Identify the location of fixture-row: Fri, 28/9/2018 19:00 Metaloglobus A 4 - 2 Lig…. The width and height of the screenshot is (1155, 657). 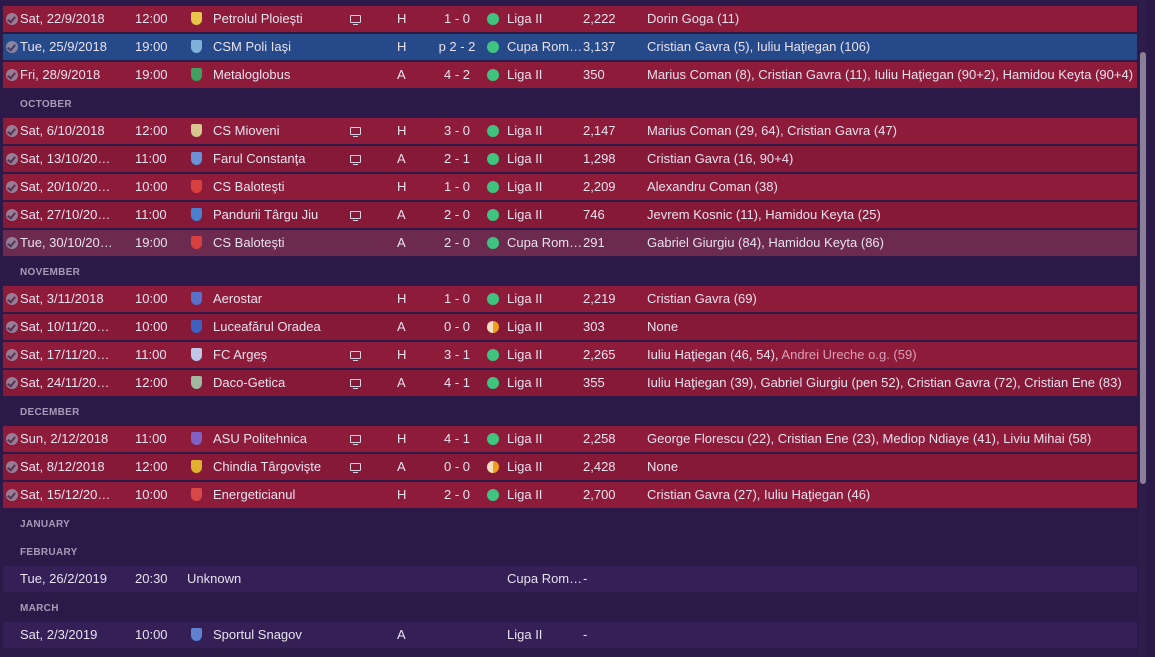
(570, 75).